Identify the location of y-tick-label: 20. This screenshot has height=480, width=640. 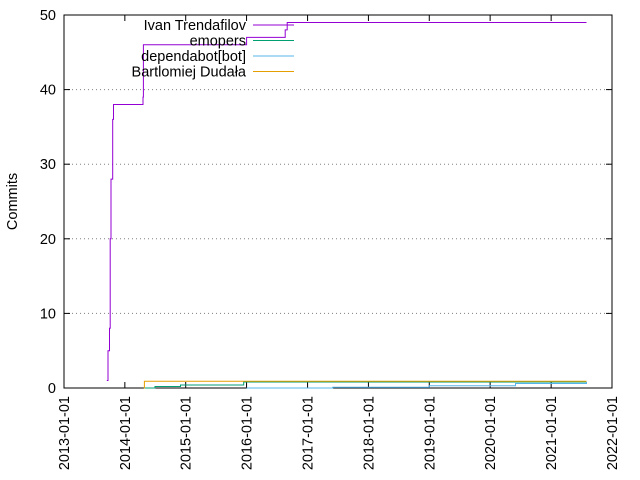
(48, 240).